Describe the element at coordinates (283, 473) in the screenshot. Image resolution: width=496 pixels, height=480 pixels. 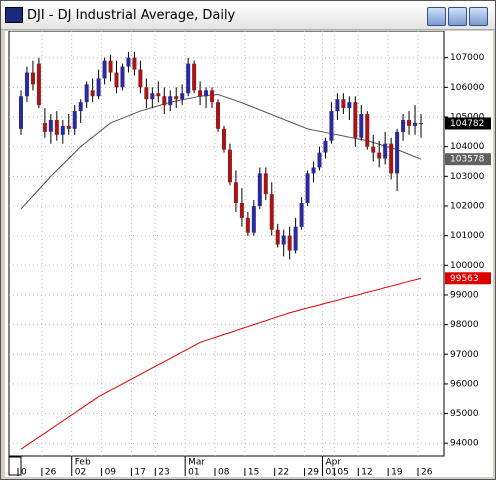
I see `x-tick-label: 22` at that location.